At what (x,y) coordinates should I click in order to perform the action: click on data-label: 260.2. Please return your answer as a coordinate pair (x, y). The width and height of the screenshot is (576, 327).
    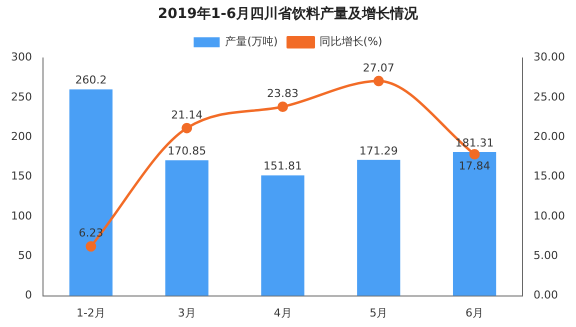
    Looking at the image, I should click on (91, 80).